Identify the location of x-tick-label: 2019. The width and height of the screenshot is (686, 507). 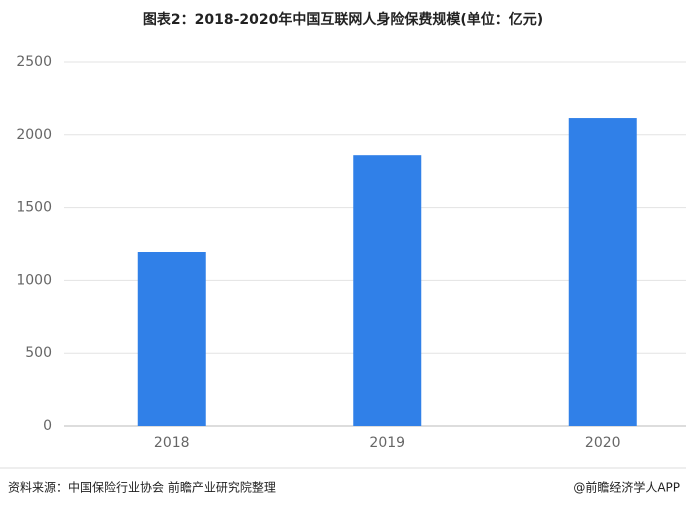
(387, 443).